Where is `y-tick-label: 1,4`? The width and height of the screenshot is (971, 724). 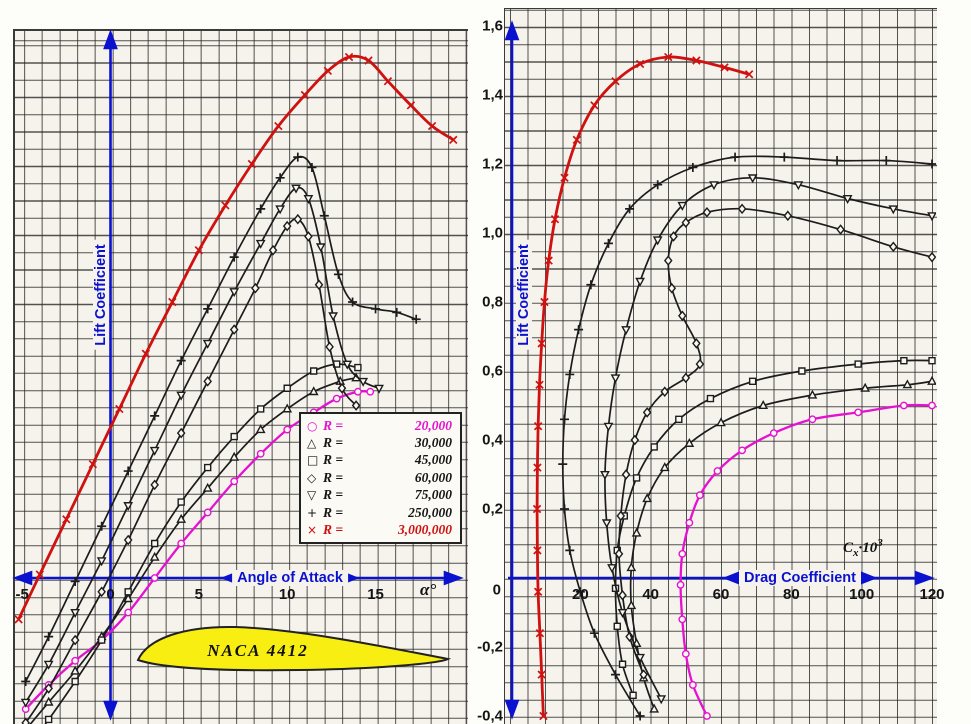
y-tick-label: 1,4 is located at coordinates (492, 95).